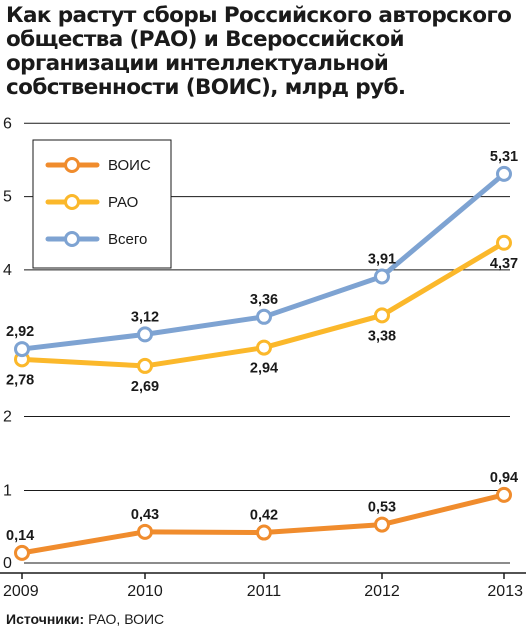 The height and width of the screenshot is (637, 526). I want to click on y-tick-label: 1, so click(7, 491).